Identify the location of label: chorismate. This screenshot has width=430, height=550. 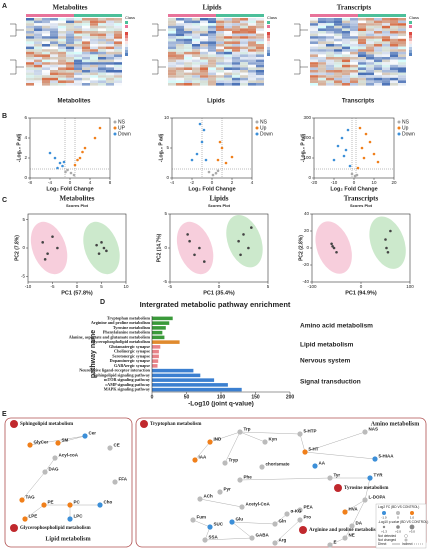
(278, 464).